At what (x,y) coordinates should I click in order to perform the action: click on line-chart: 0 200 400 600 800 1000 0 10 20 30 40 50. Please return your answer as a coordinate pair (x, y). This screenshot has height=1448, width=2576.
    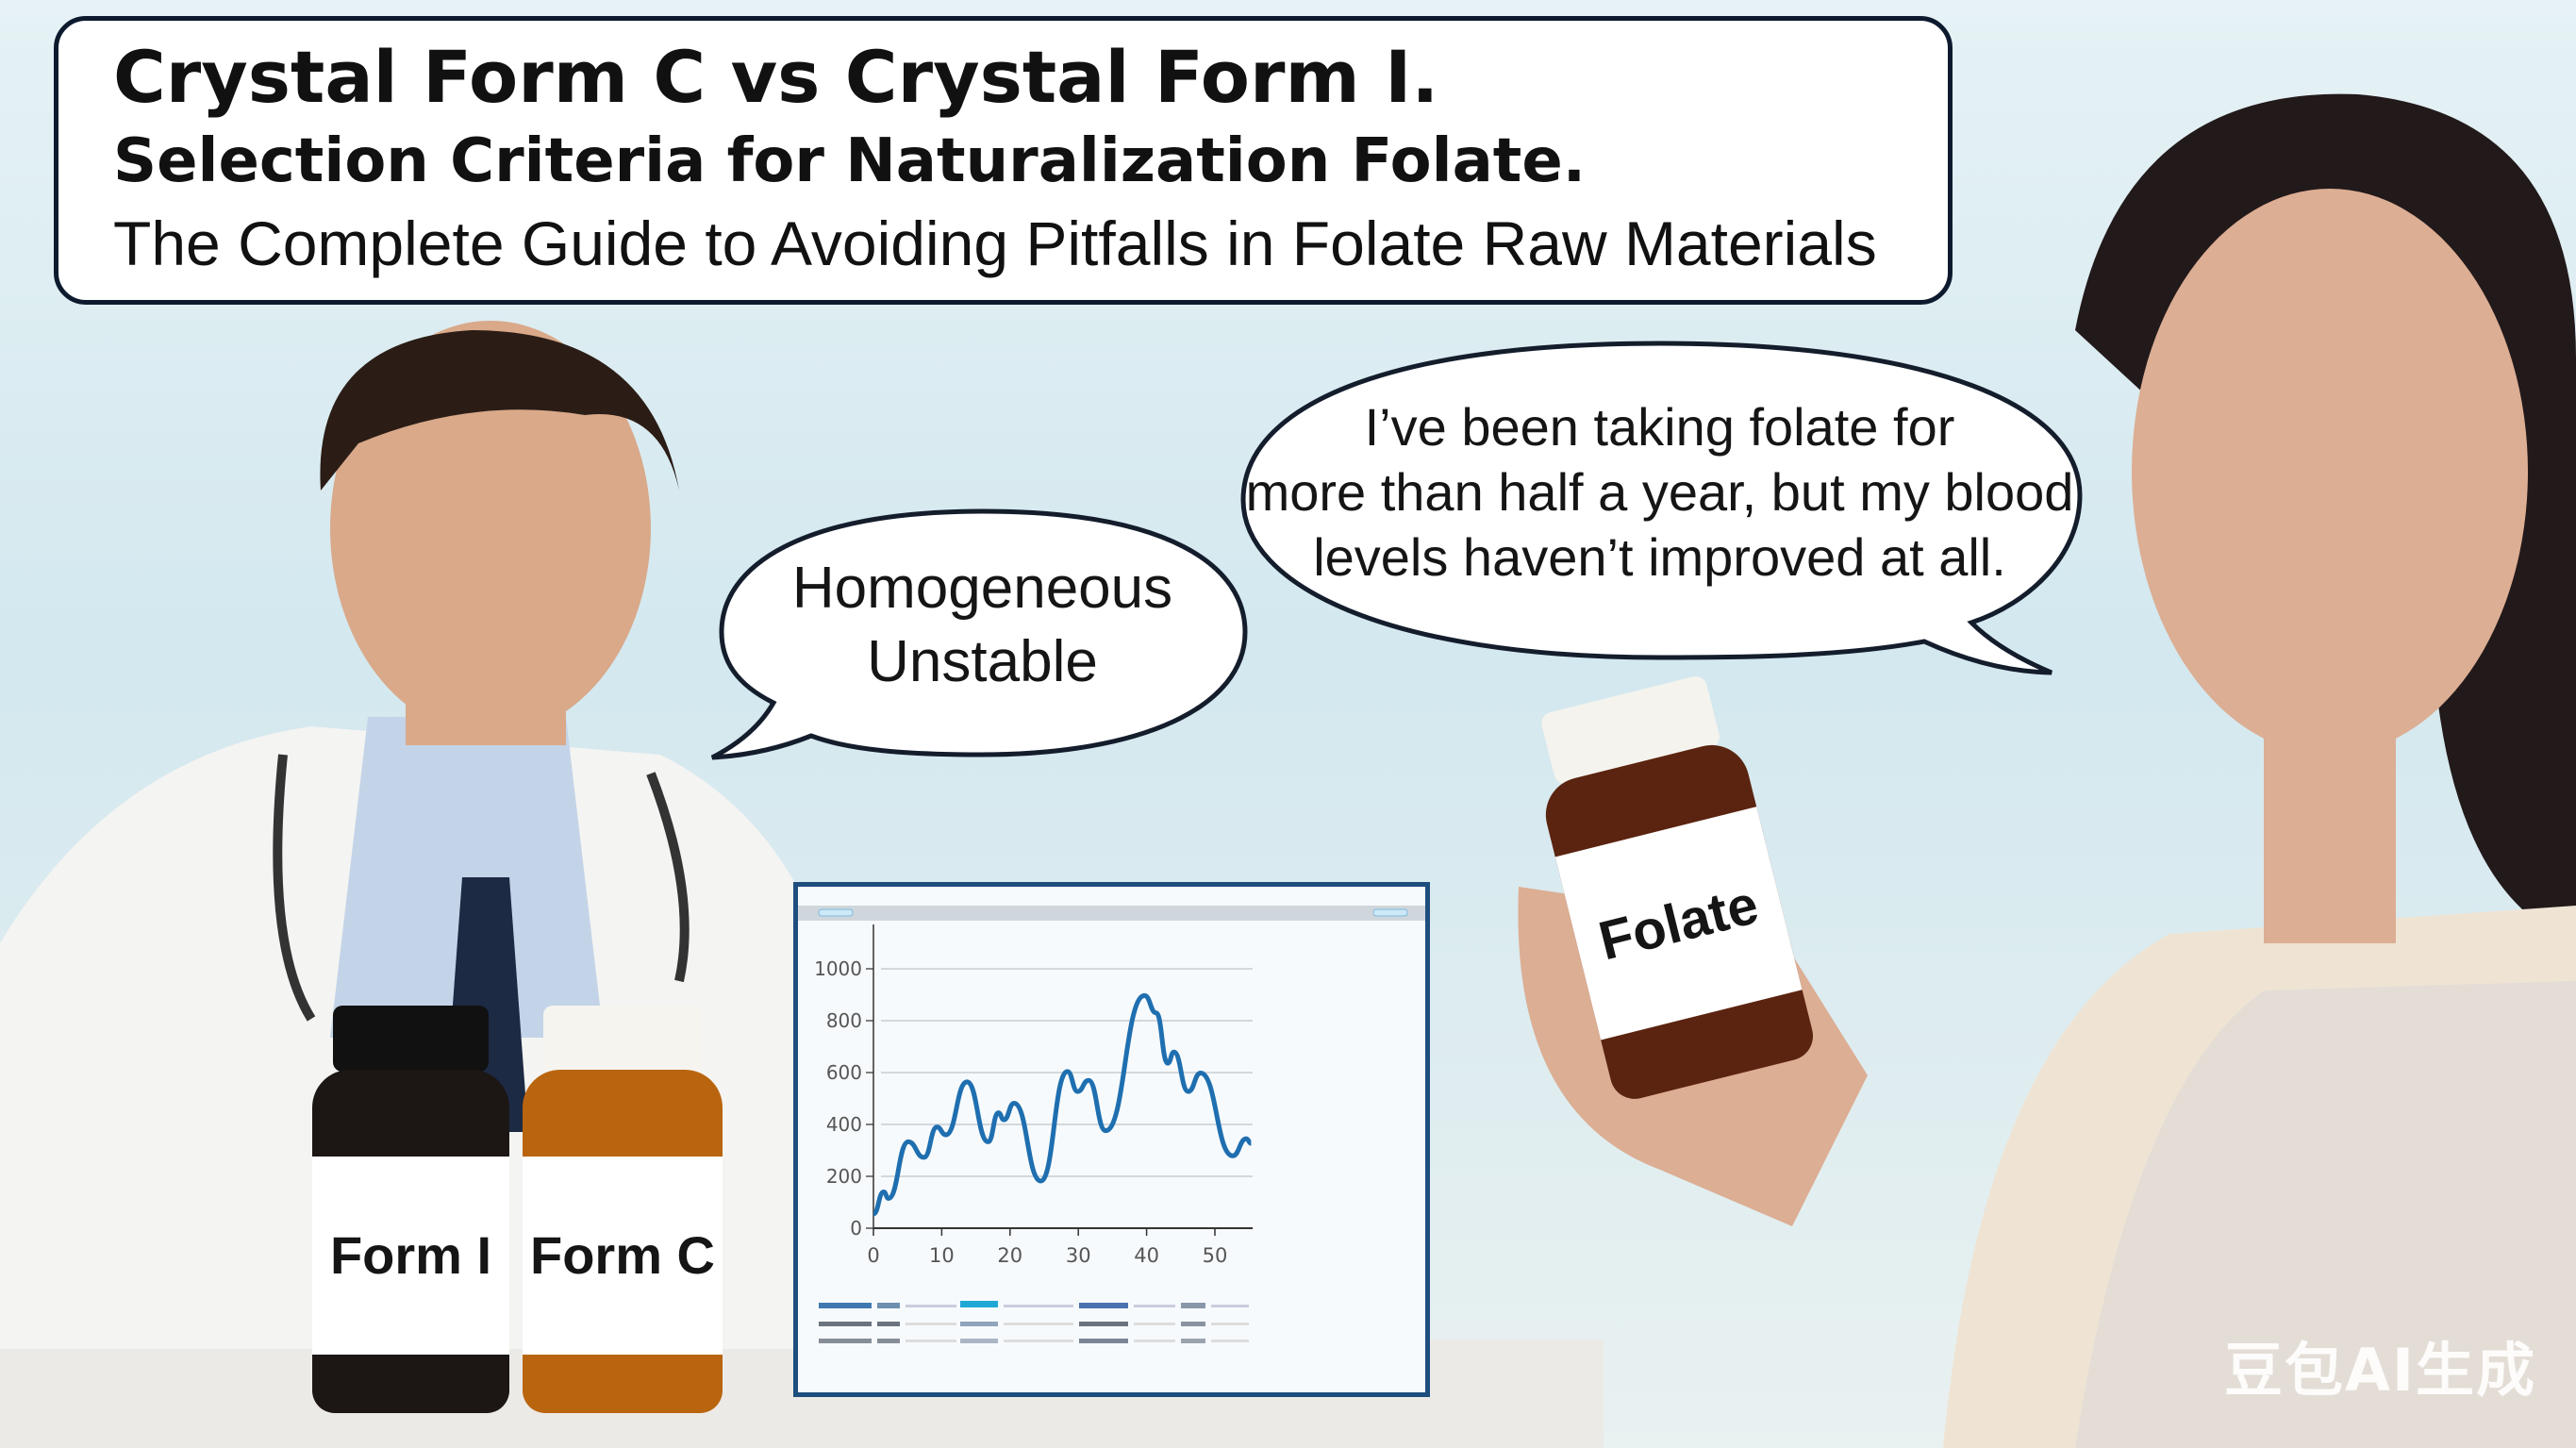
    Looking at the image, I should click on (1112, 1124).